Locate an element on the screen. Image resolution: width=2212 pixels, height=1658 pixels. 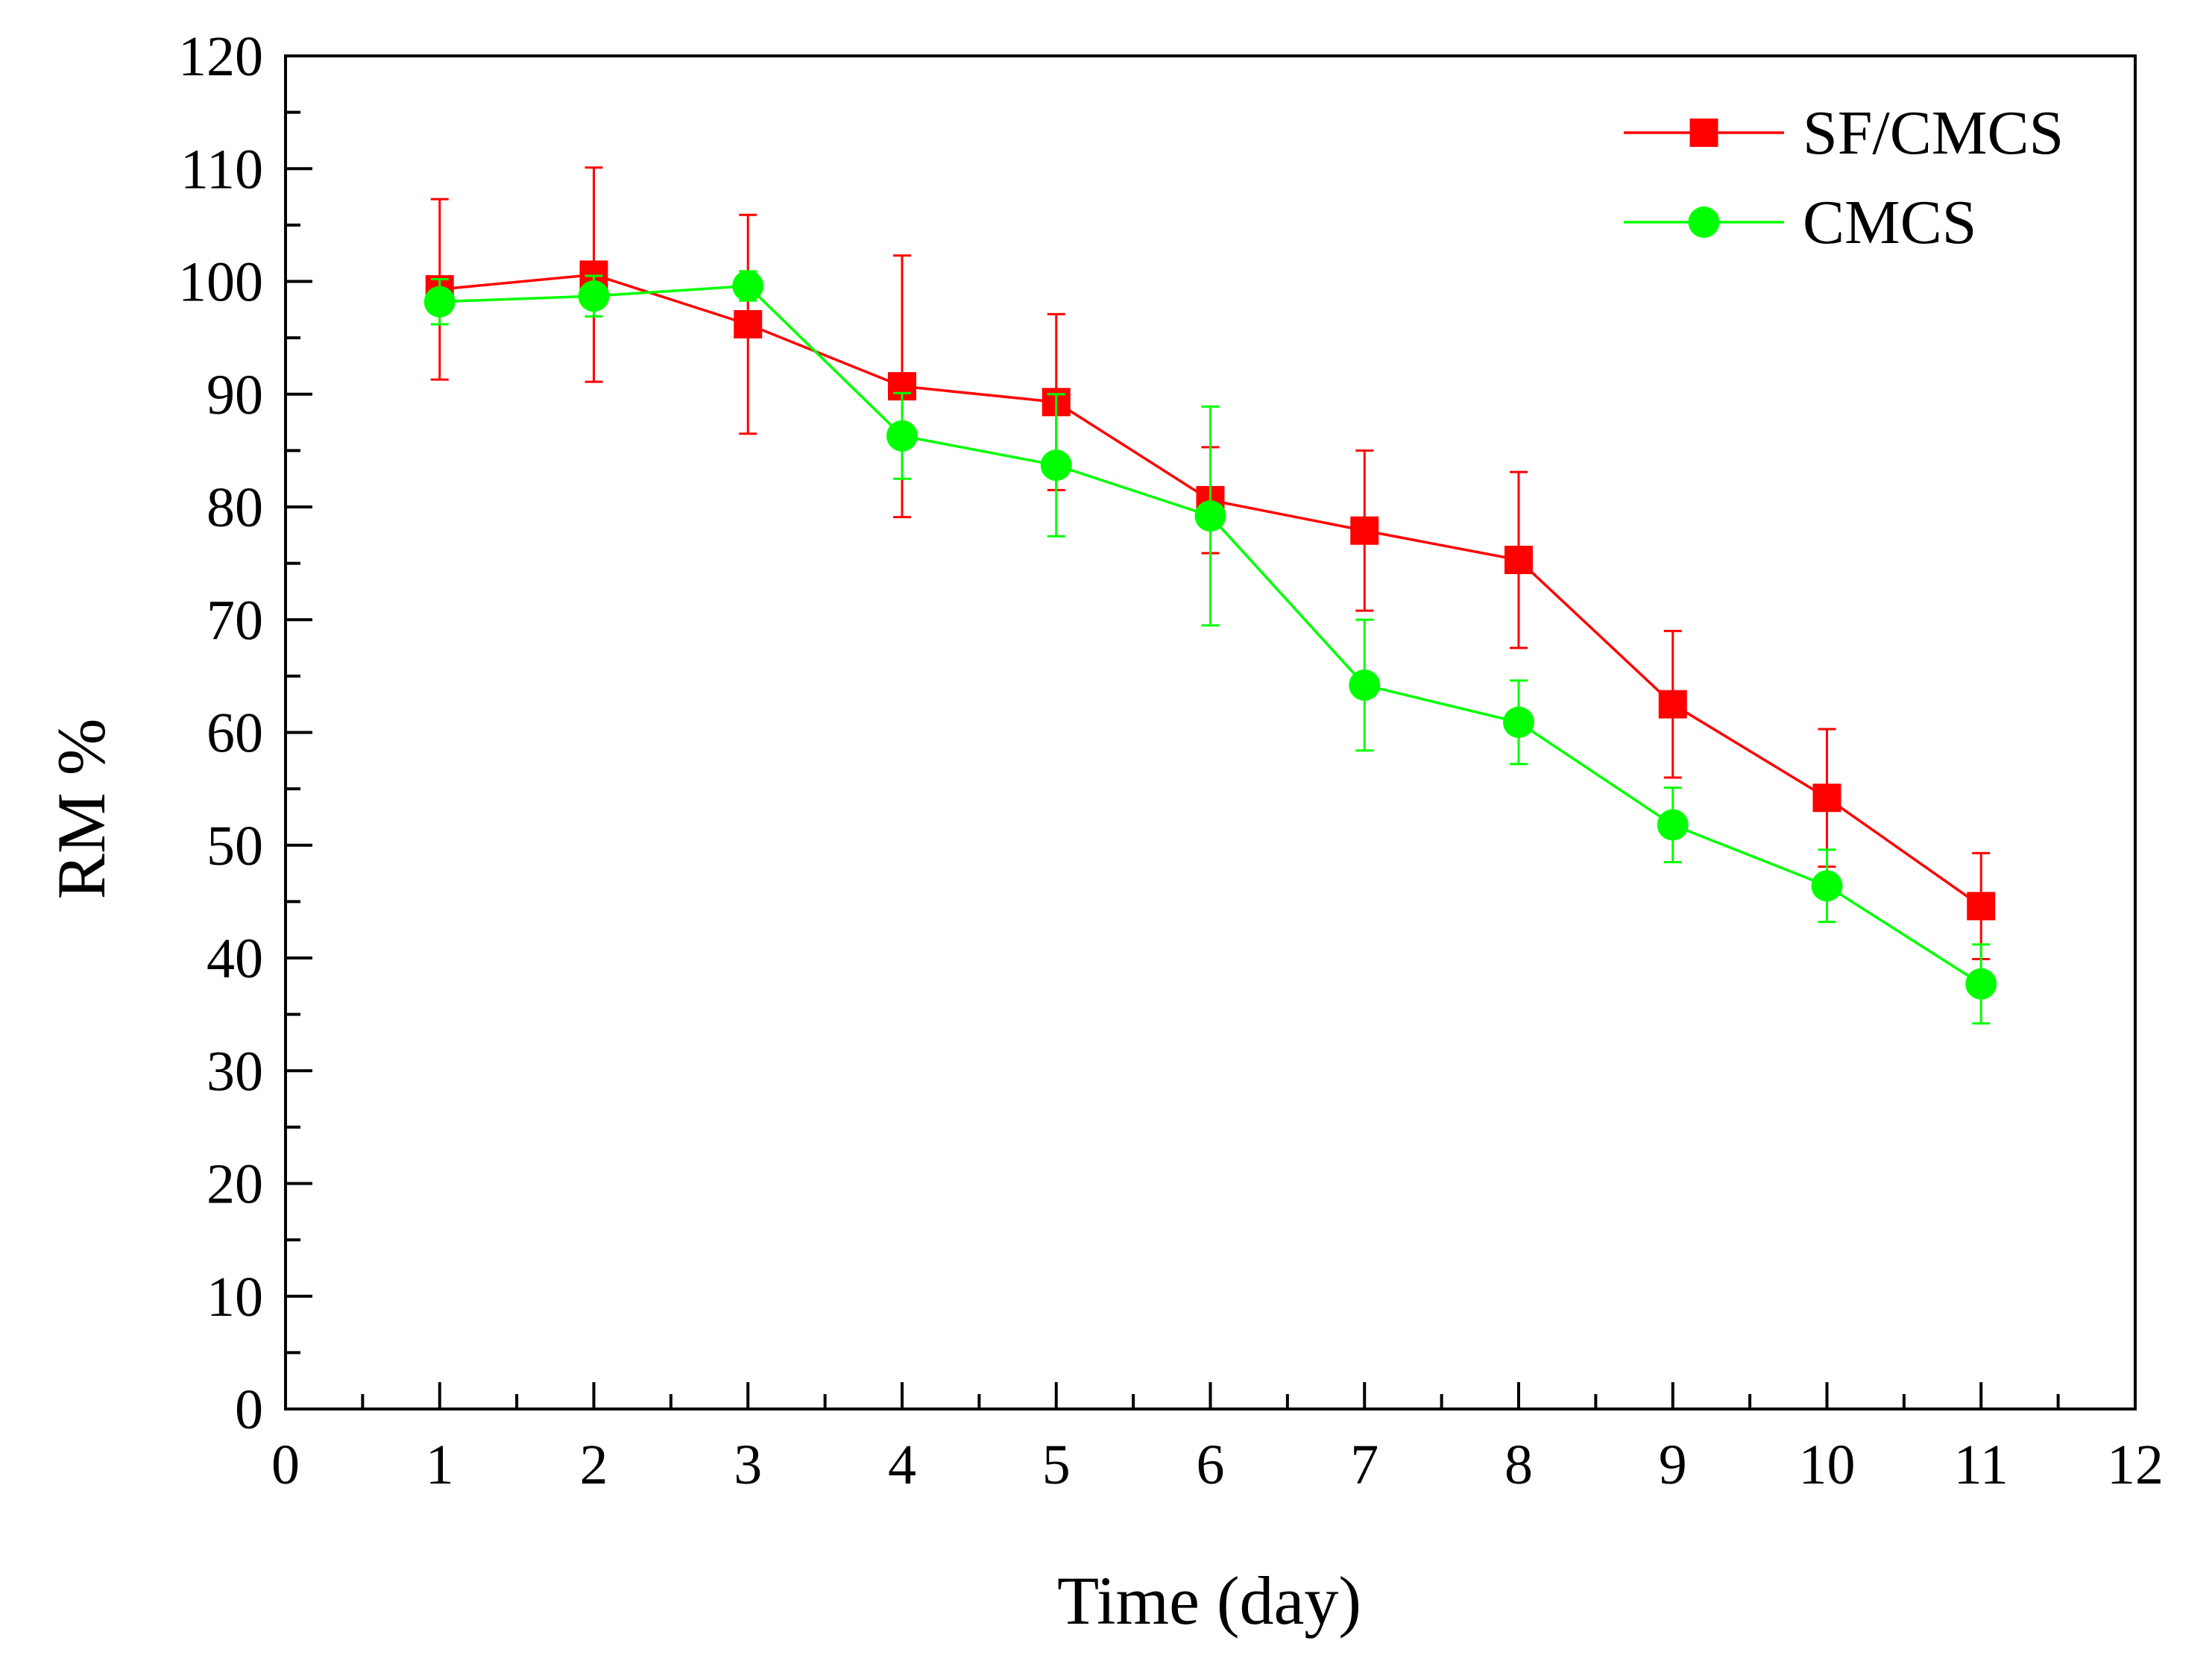
x-tick-label-4: 4 is located at coordinates (902, 1465).